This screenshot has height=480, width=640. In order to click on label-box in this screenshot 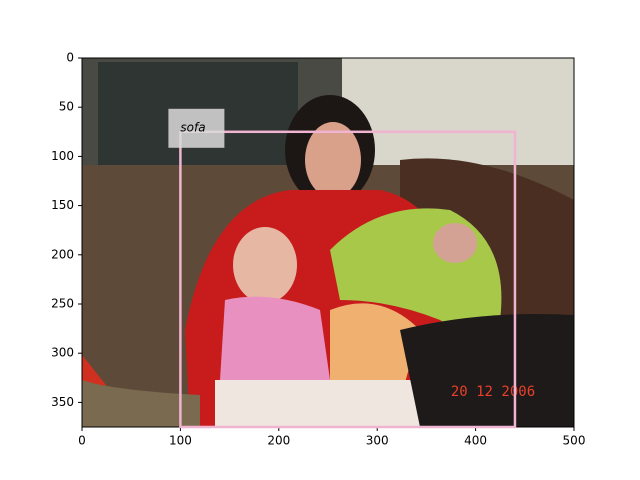, I will do `click(196, 128)`.